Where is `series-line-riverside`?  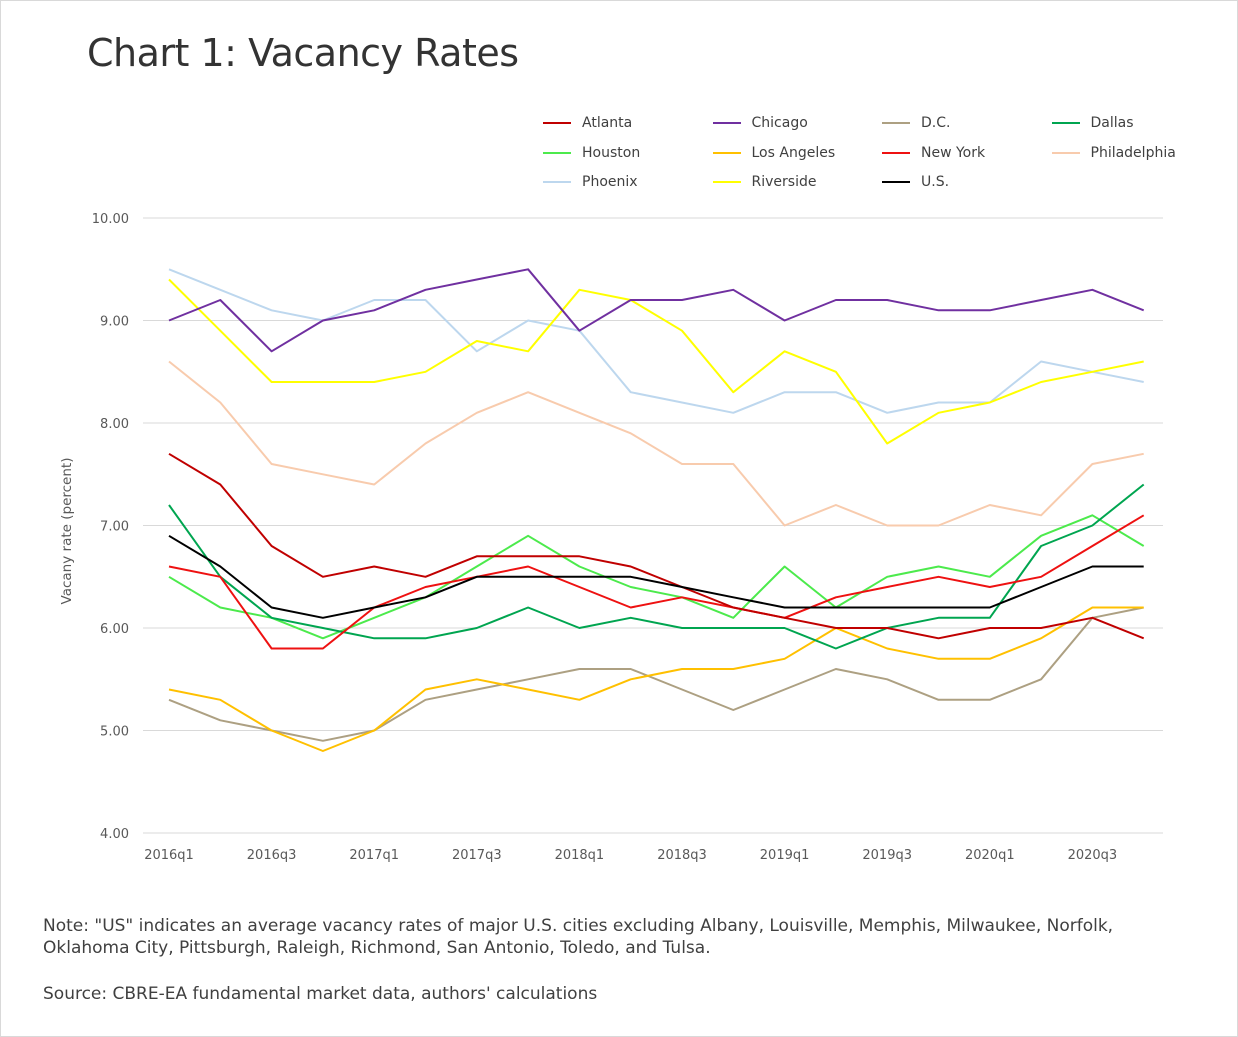 series-line-riverside is located at coordinates (656, 361).